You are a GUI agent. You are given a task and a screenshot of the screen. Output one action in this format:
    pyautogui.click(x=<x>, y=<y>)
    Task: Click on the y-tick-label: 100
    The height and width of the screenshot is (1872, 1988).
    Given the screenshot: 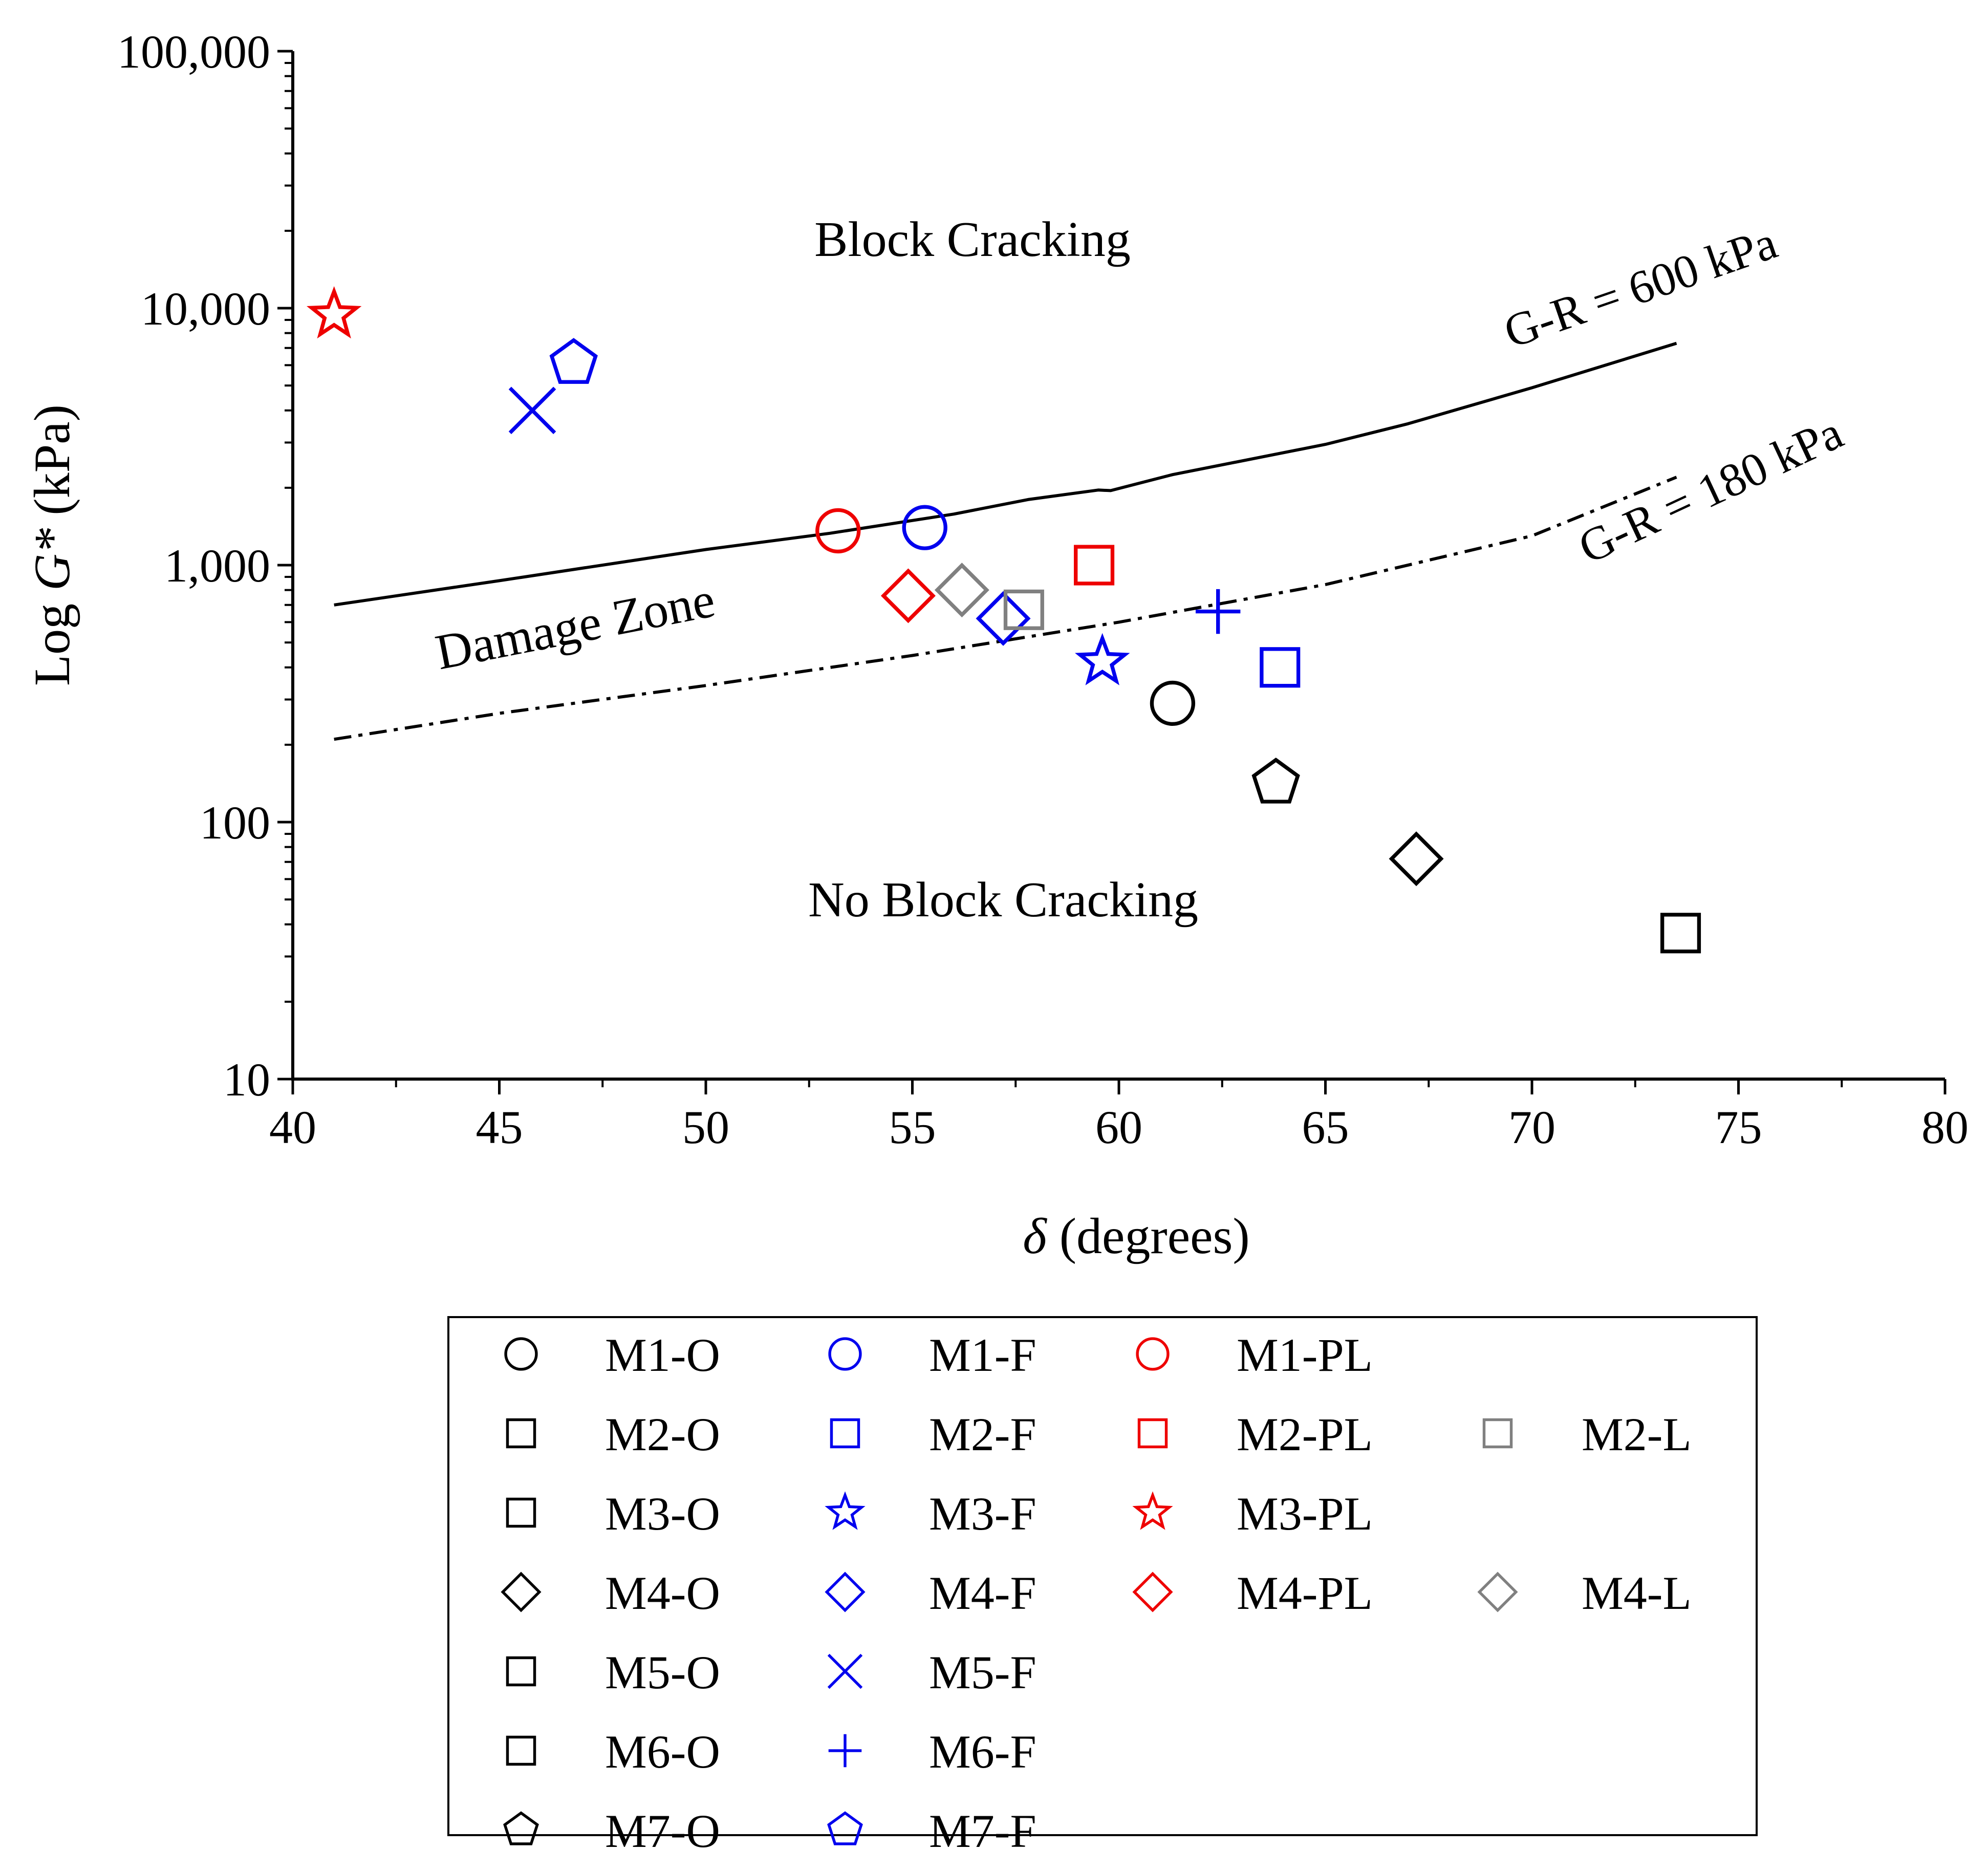 What is the action you would take?
    pyautogui.click(x=235, y=823)
    